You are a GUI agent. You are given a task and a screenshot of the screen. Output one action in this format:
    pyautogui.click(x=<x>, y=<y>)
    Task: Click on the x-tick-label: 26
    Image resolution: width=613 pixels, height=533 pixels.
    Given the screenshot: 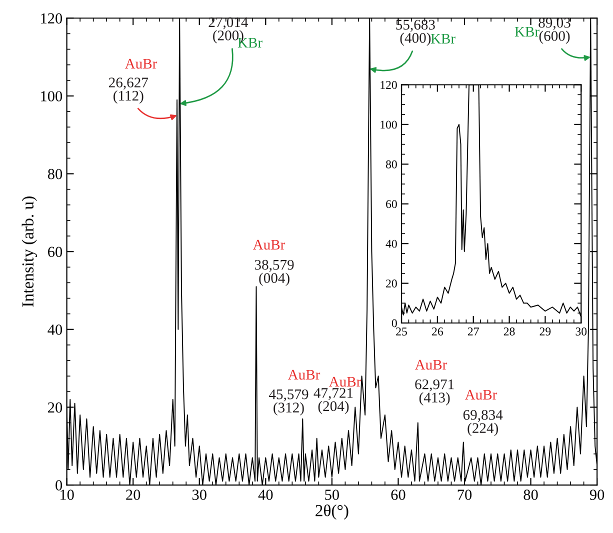 What is the action you would take?
    pyautogui.click(x=437, y=332)
    